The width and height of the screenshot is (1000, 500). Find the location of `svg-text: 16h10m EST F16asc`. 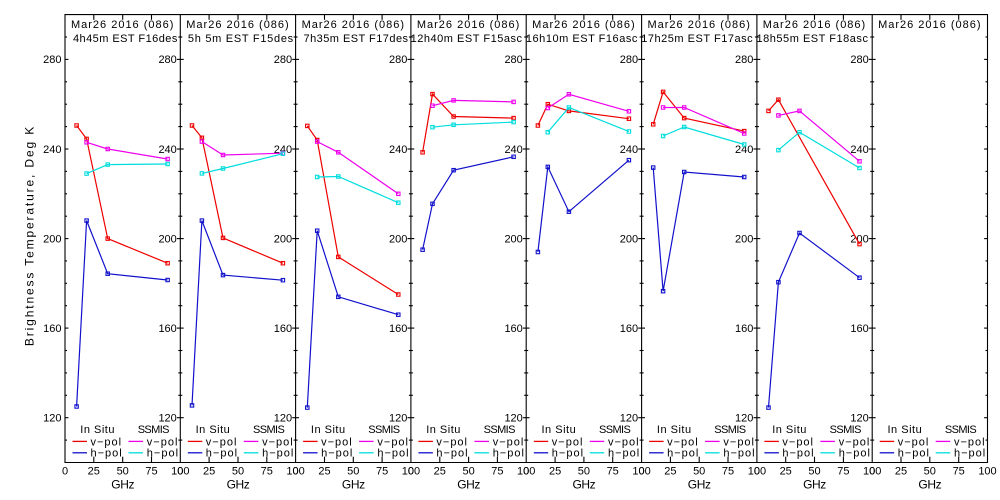

svg-text: 16h10m EST F16asc is located at coordinates (582, 39).